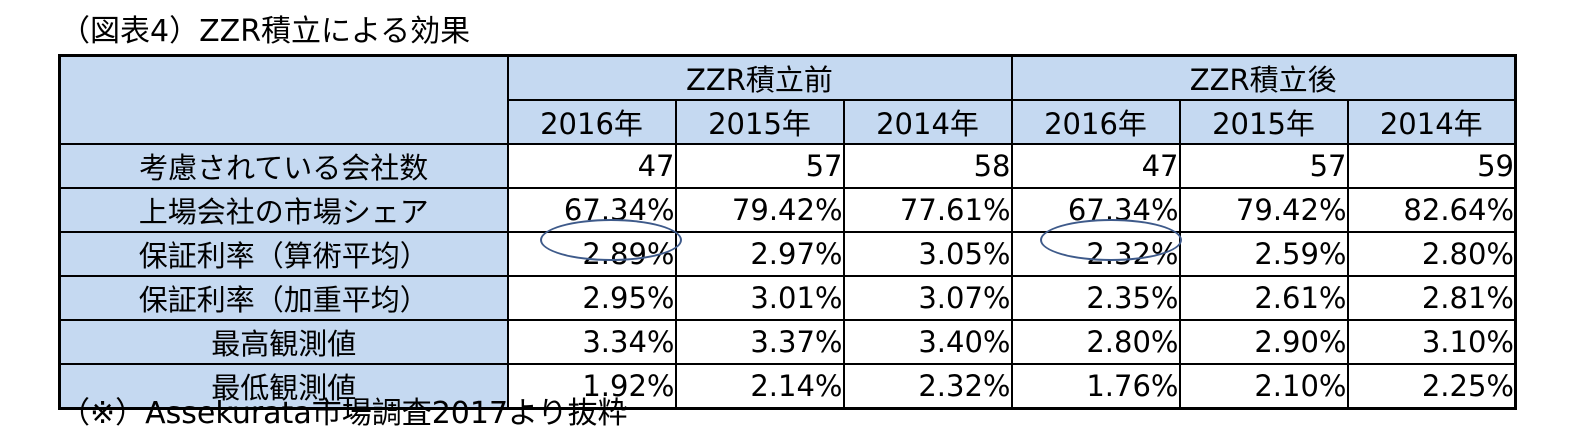 This screenshot has width=1593, height=448. I want to click on data-cell: 3.10%, so click(1431, 342).